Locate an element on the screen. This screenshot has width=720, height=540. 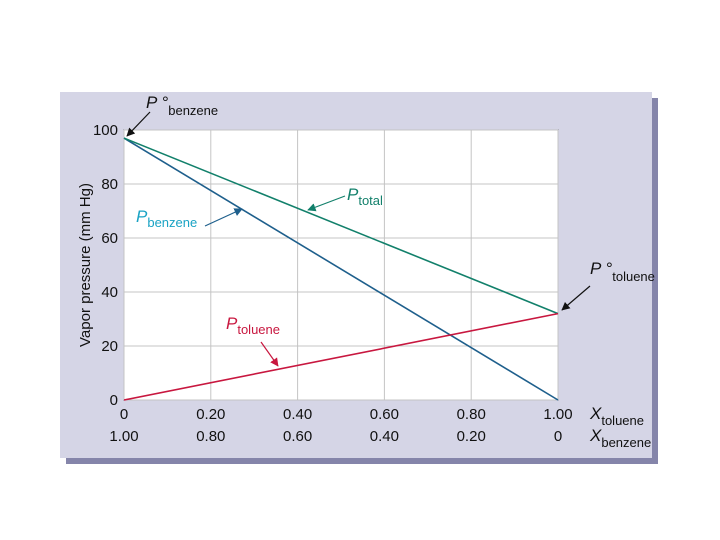
x-tick-label-benzene: 0.60 is located at coordinates (297, 436).